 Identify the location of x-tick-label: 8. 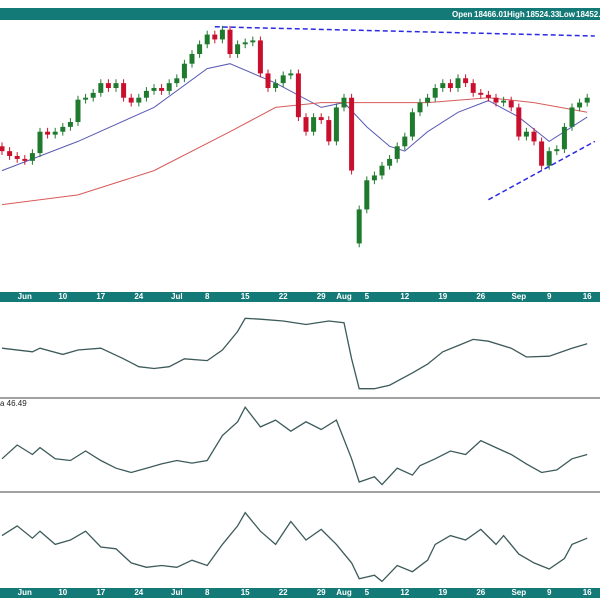
(207, 592).